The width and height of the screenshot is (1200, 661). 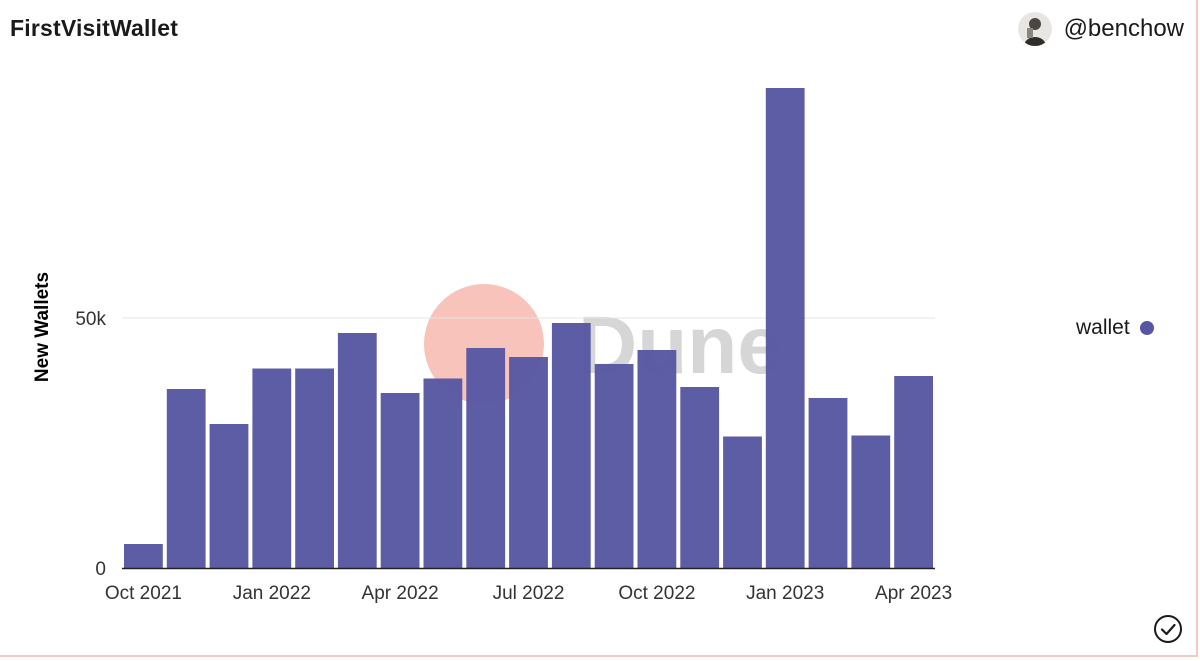 I want to click on y-tick-label: 50k, so click(x=90, y=319).